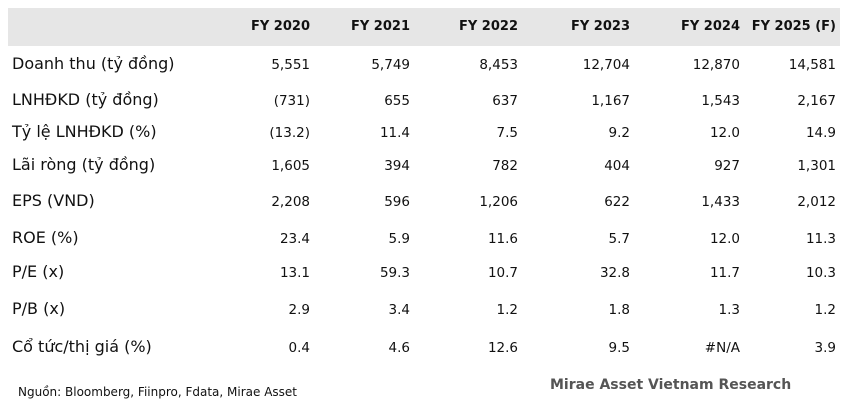 The width and height of the screenshot is (847, 411). What do you see at coordinates (394, 273) in the screenshot?
I see `cell: 59.3` at bounding box center [394, 273].